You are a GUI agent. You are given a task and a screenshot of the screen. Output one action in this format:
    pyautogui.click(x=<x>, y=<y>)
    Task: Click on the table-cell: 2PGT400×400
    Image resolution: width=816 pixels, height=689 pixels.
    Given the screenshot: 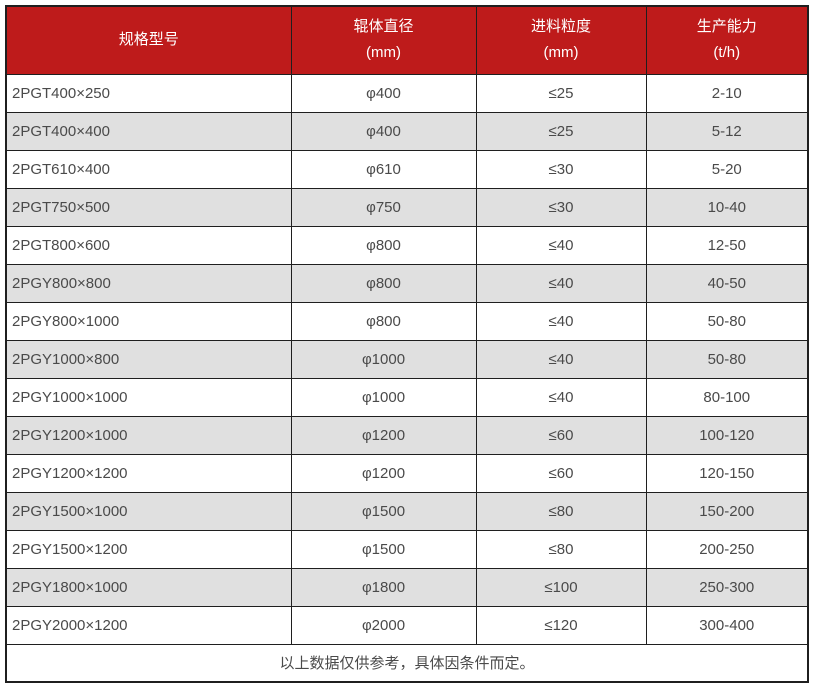 What is the action you would take?
    pyautogui.click(x=148, y=131)
    